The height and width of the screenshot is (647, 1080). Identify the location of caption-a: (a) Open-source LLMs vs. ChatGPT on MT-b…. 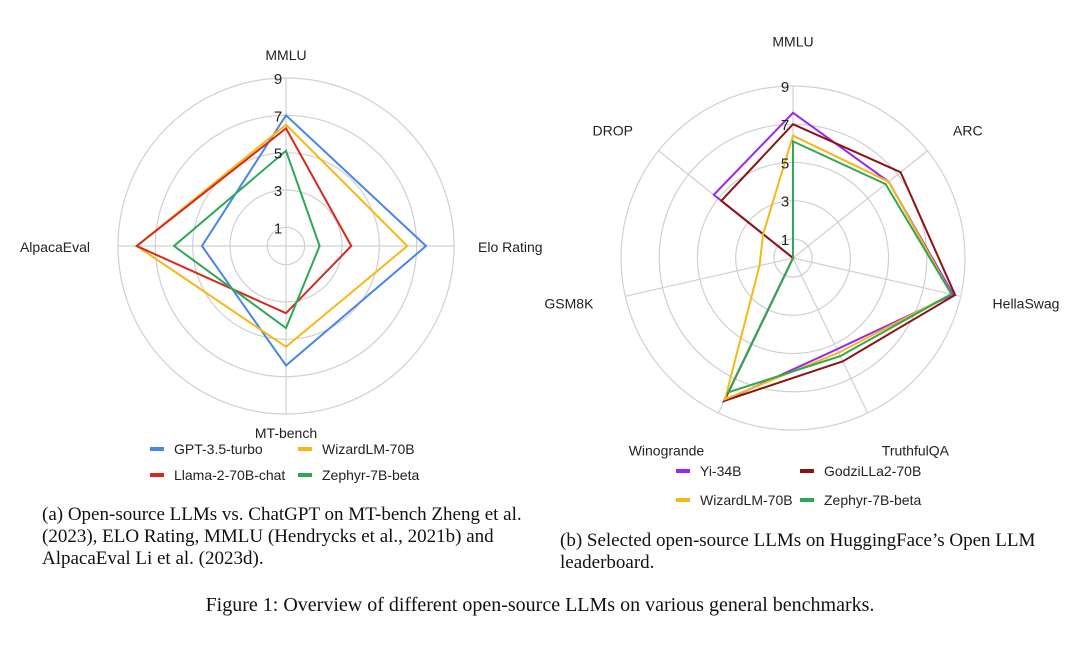
(282, 536).